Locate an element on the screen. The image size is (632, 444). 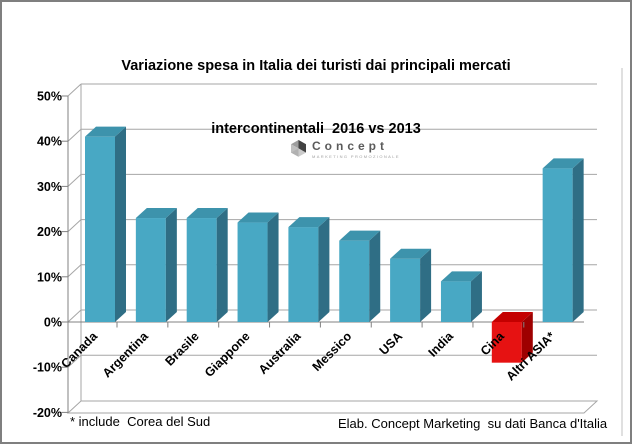
y-axis-label--10%: -10% is located at coordinates (47, 368).